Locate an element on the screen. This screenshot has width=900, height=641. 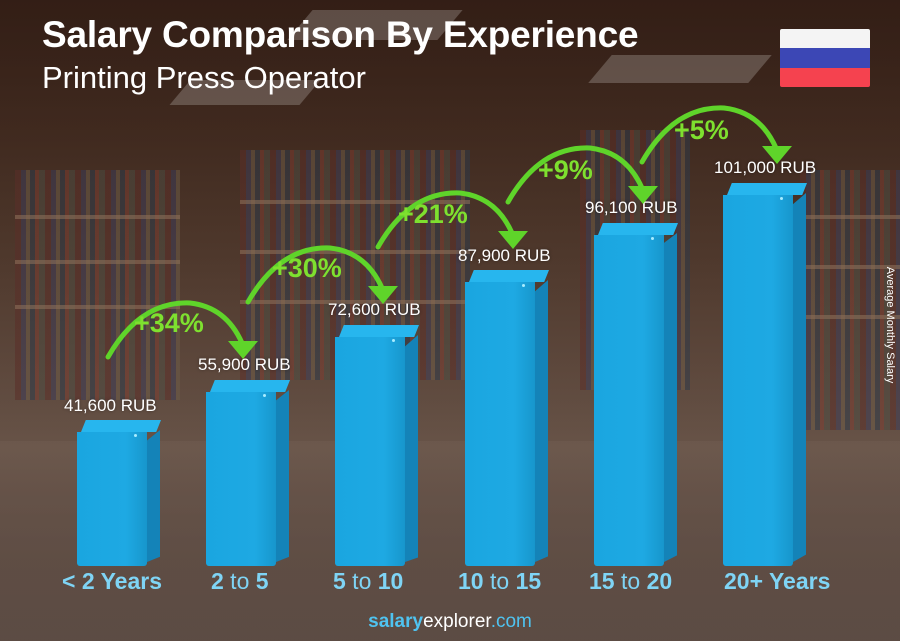
bar-20-plus-years is located at coordinates (765, 374).